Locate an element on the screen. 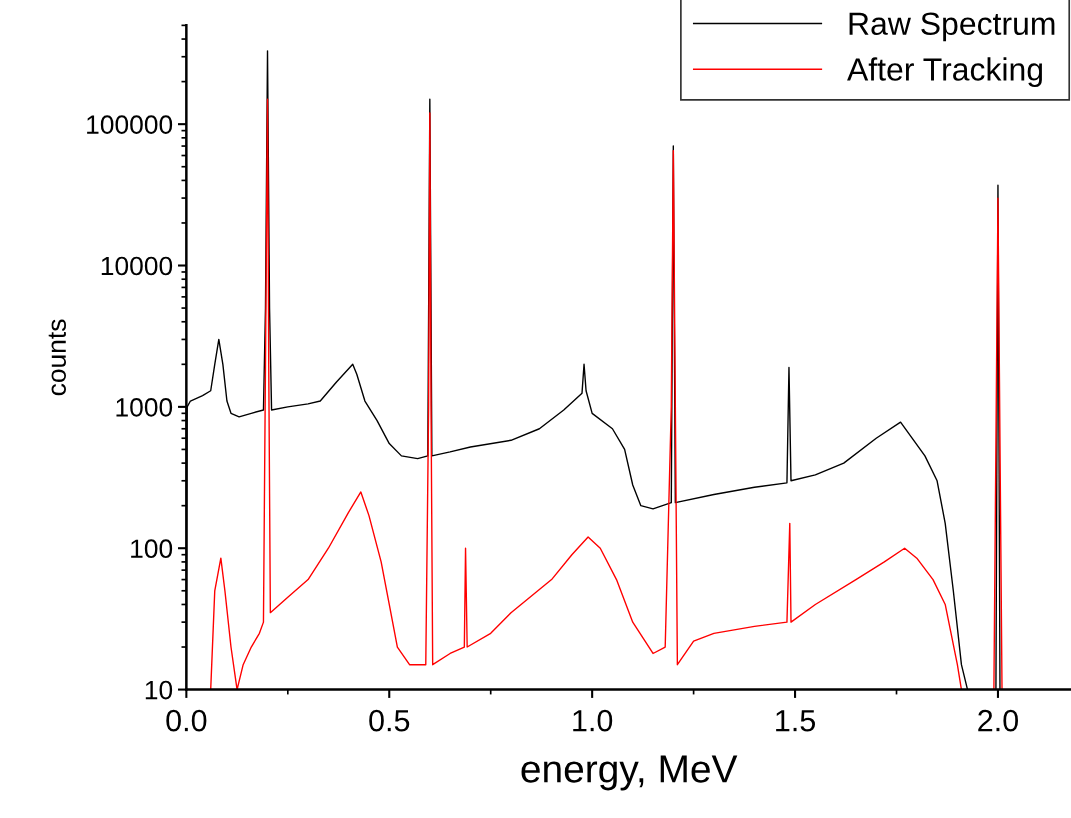 The image size is (1071, 818). y-tick-label: 10 is located at coordinates (159, 690).